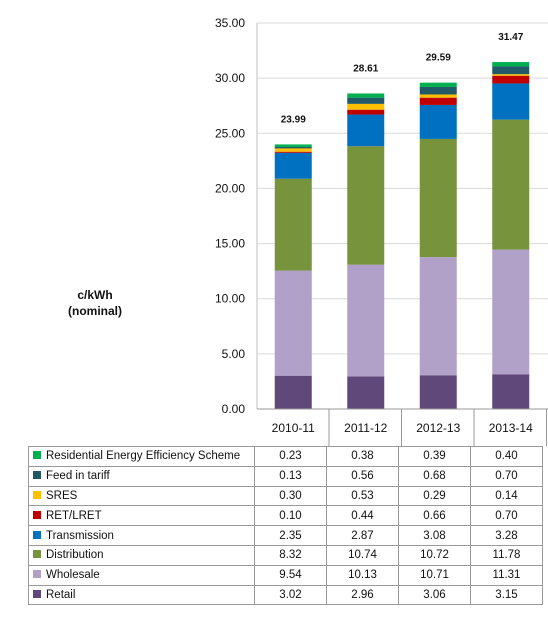  I want to click on table-cell: 10.74, so click(362, 555).